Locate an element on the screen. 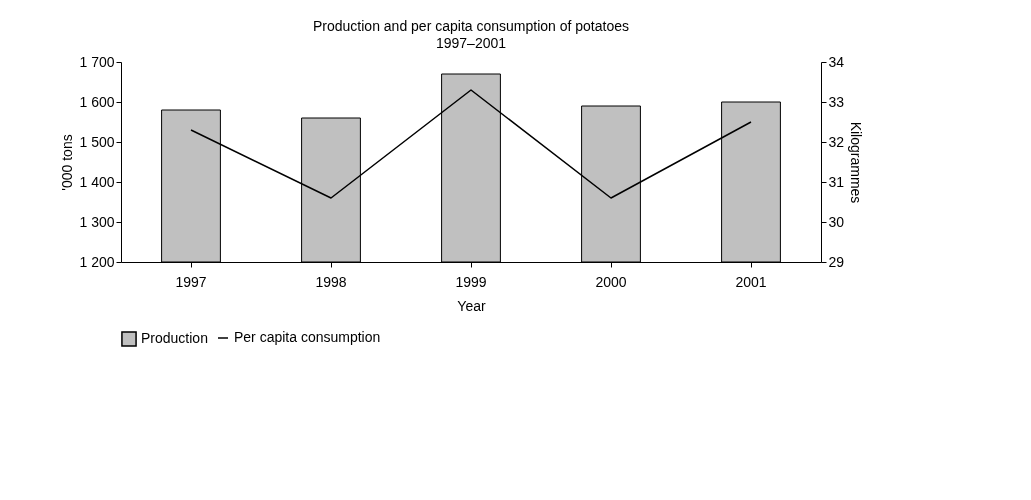 Image resolution: width=1031 pixels, height=500 pixels. y-tick-label: 1 600 is located at coordinates (97, 101).